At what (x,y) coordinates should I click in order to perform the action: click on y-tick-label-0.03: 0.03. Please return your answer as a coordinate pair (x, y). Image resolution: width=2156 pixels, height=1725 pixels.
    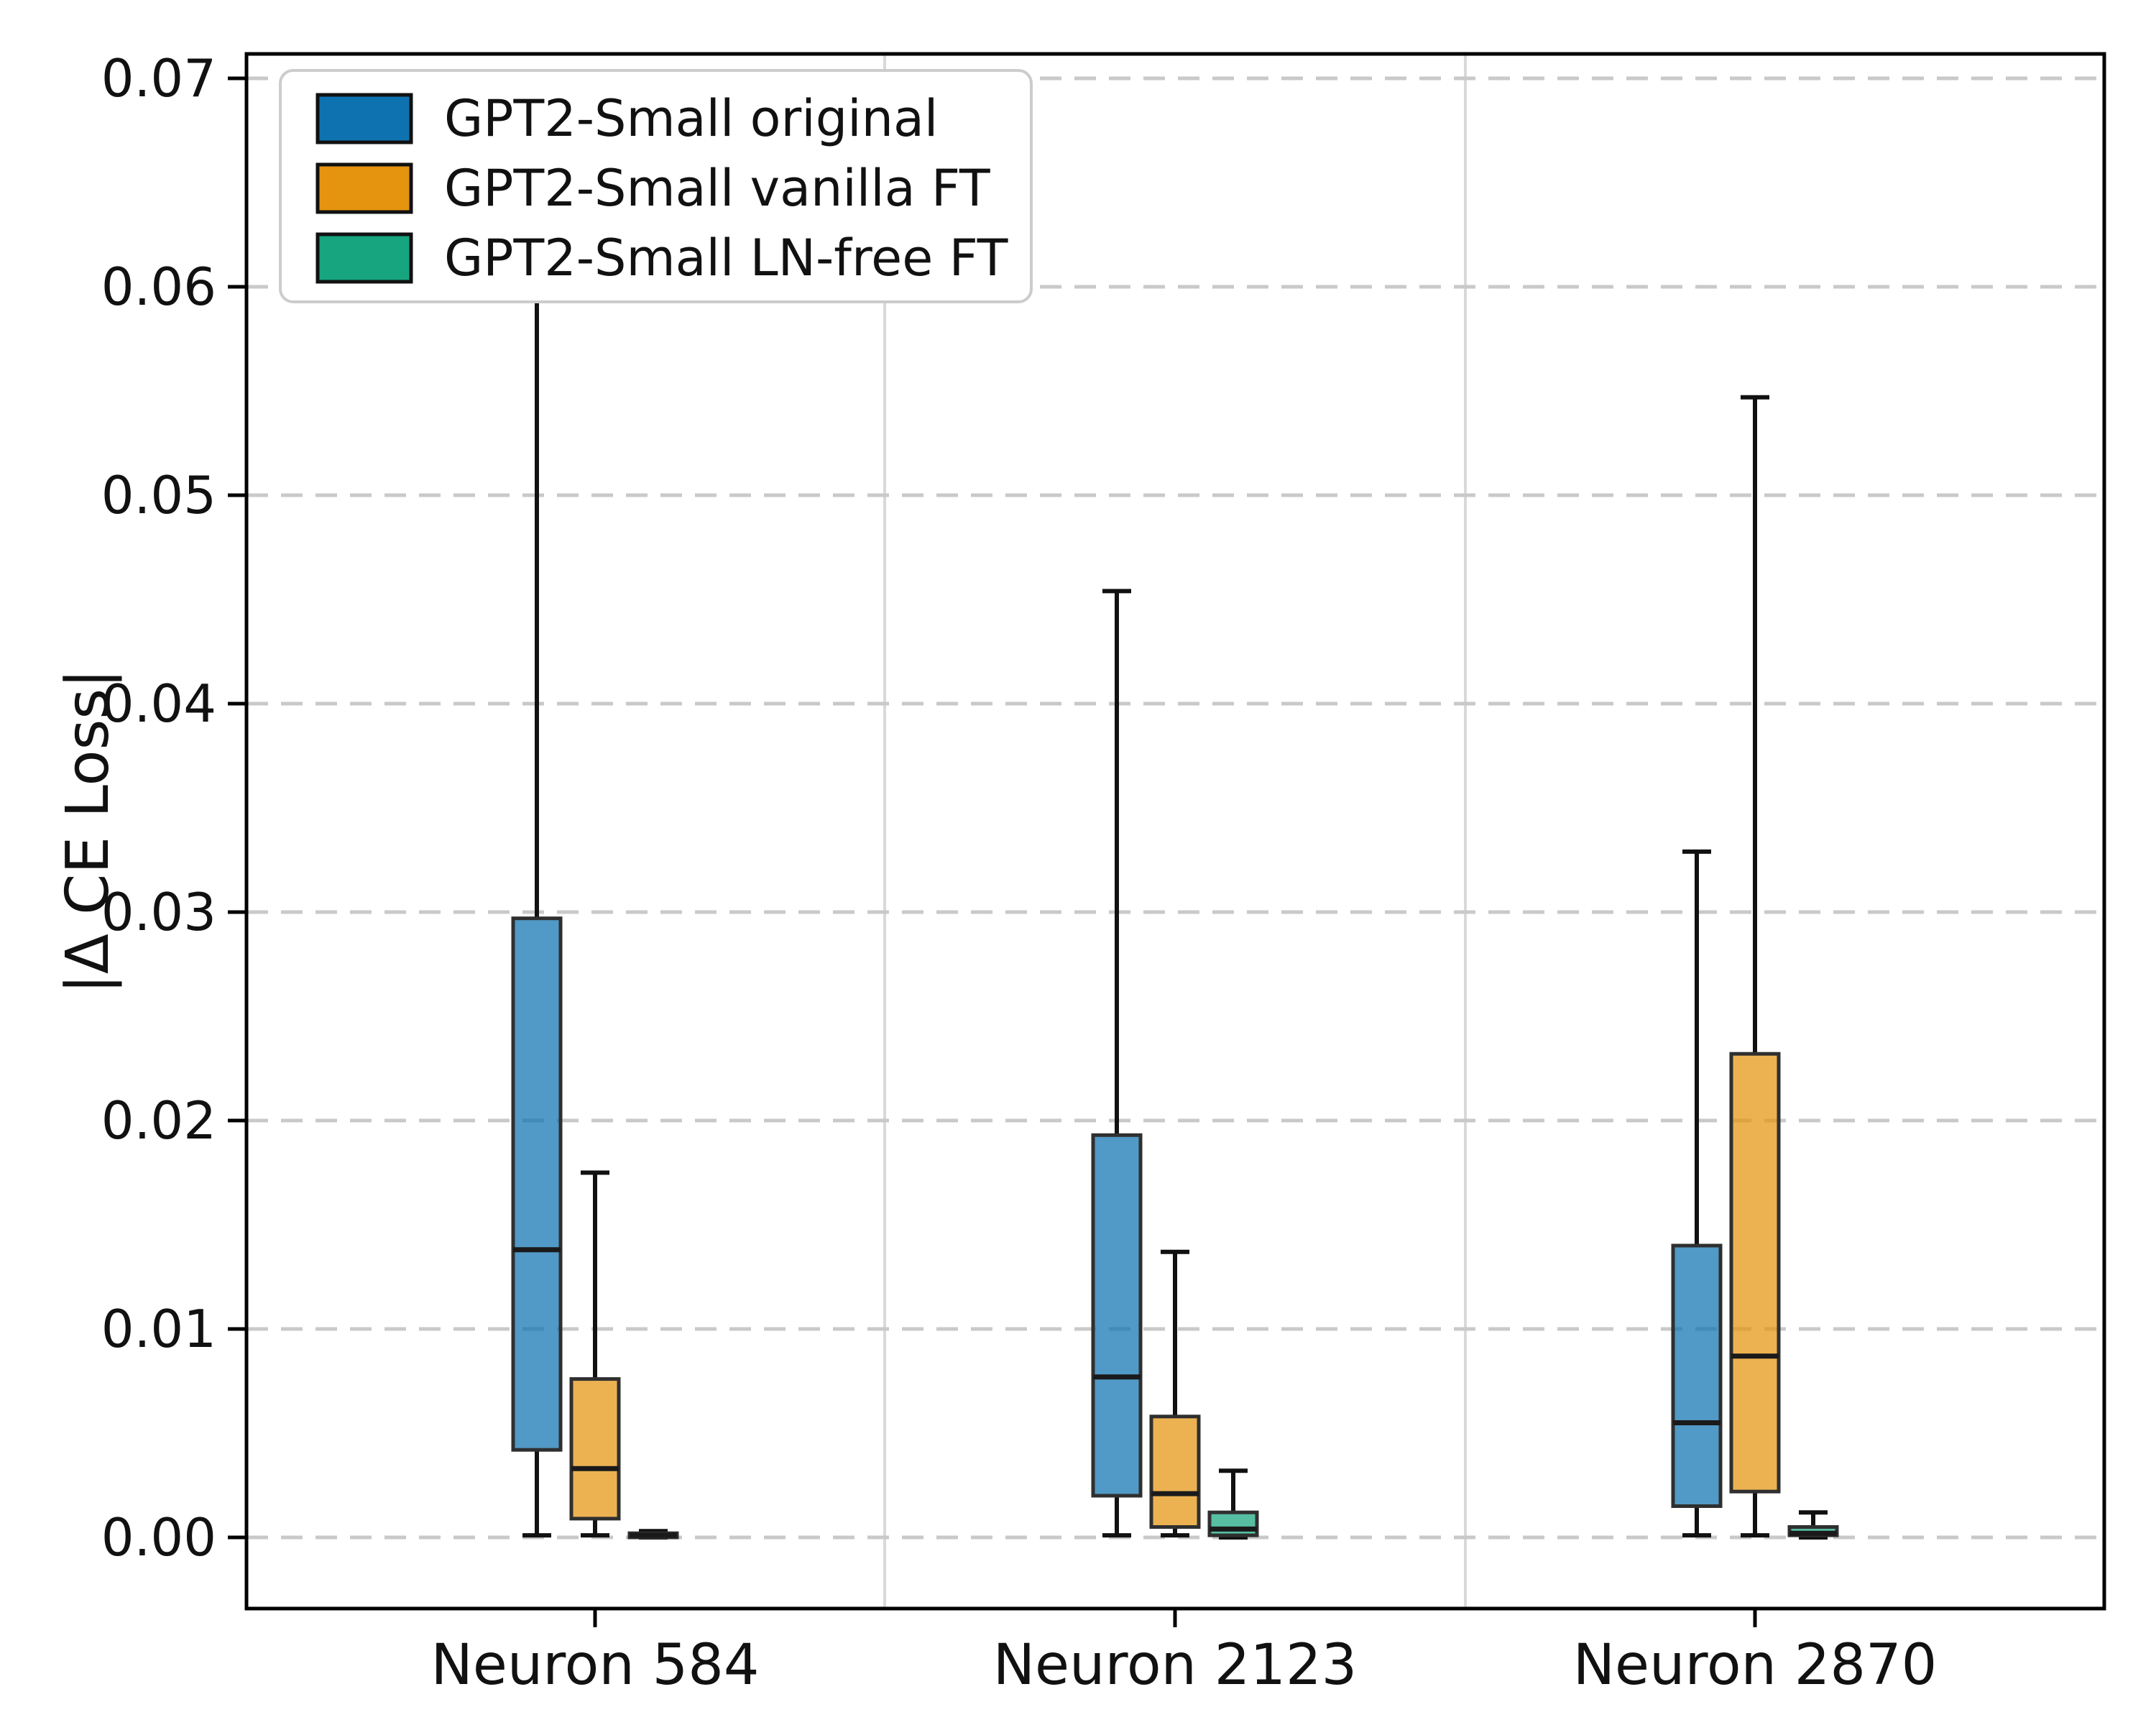
    Looking at the image, I should click on (158, 912).